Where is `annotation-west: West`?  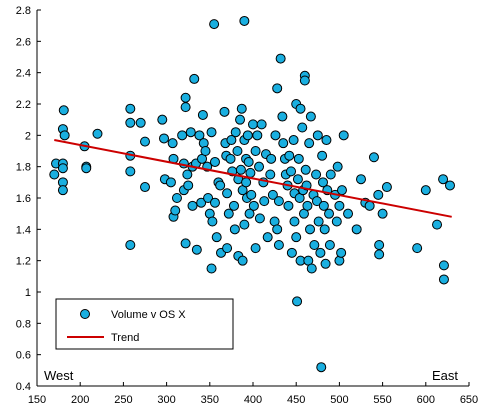 annotation-west: West is located at coordinates (59, 375).